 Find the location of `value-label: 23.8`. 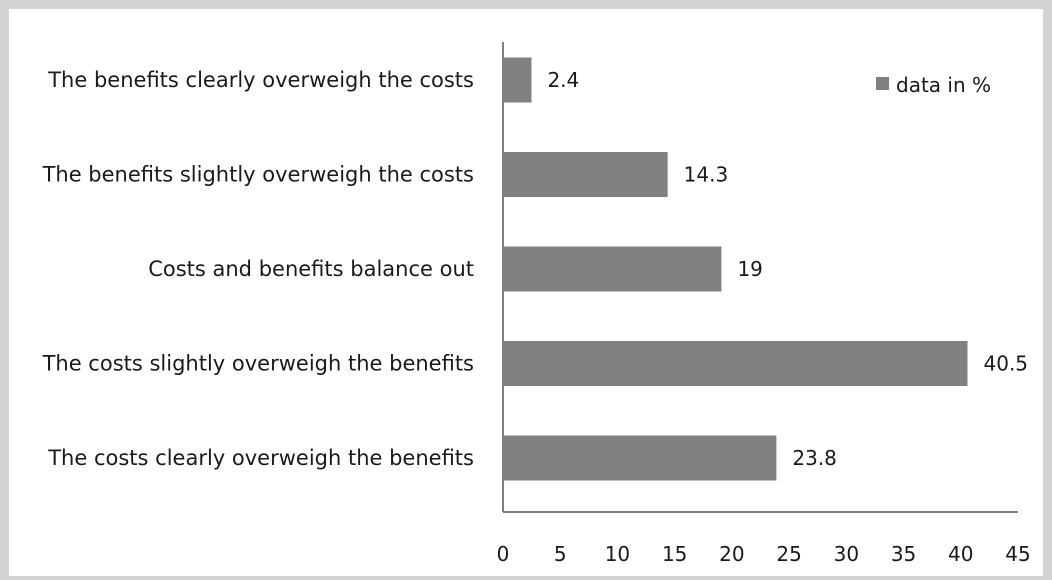

value-label: 23.8 is located at coordinates (814, 458).